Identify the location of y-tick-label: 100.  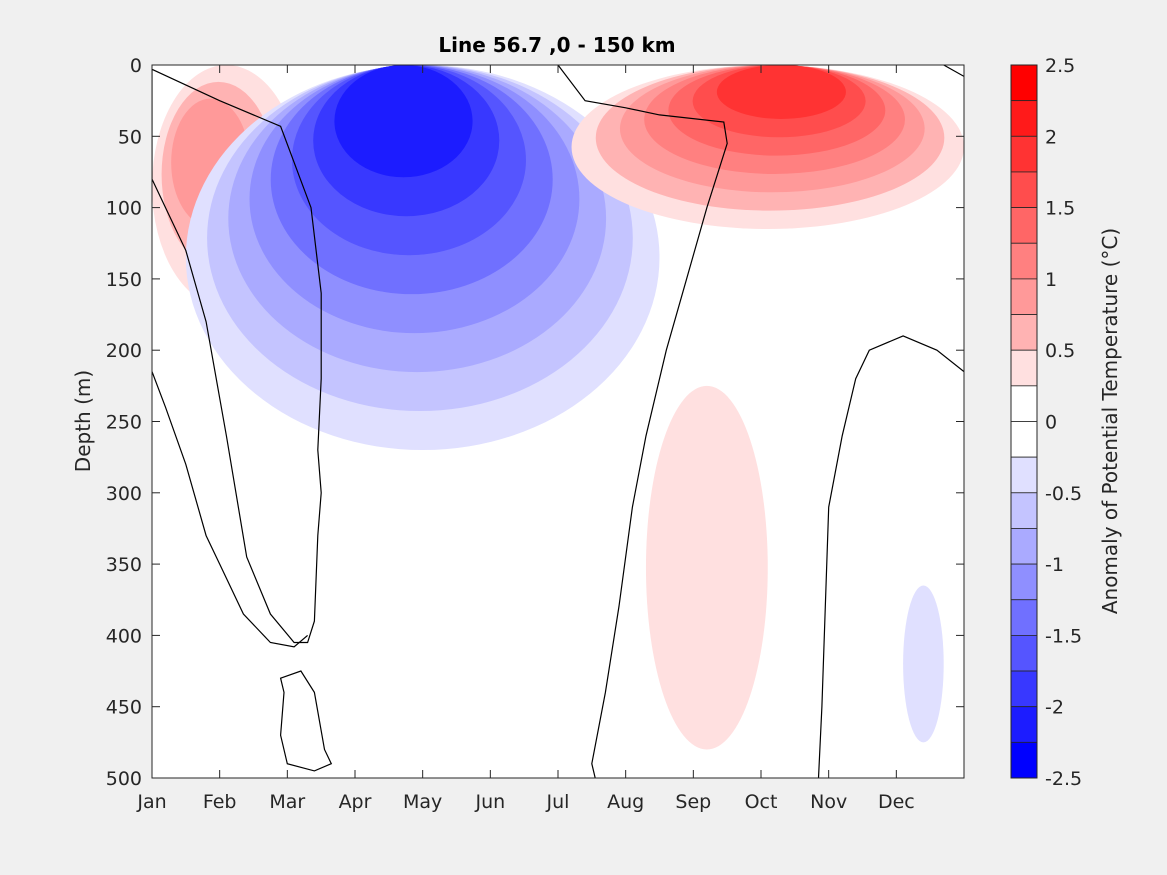
(124, 209).